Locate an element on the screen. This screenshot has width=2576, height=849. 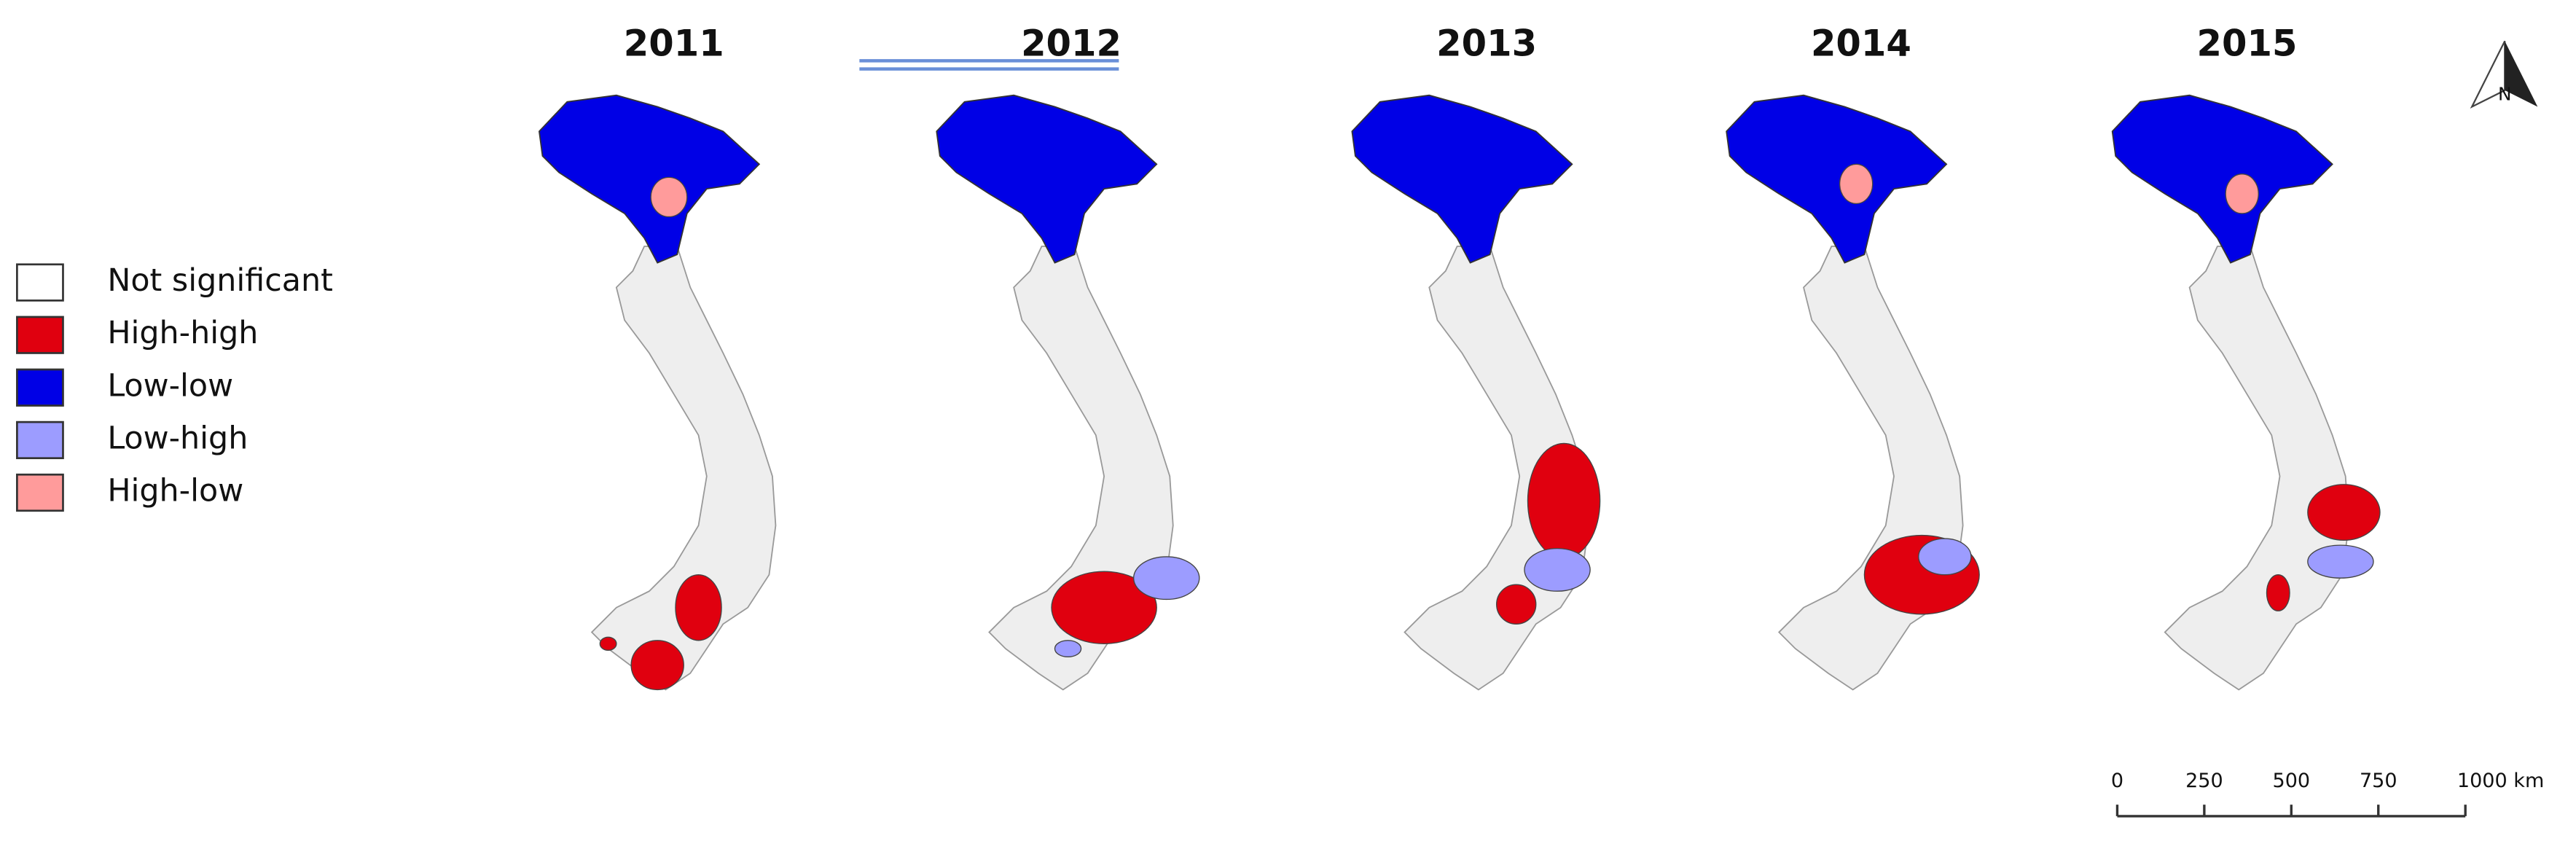
north-label: N is located at coordinates (2505, 95).